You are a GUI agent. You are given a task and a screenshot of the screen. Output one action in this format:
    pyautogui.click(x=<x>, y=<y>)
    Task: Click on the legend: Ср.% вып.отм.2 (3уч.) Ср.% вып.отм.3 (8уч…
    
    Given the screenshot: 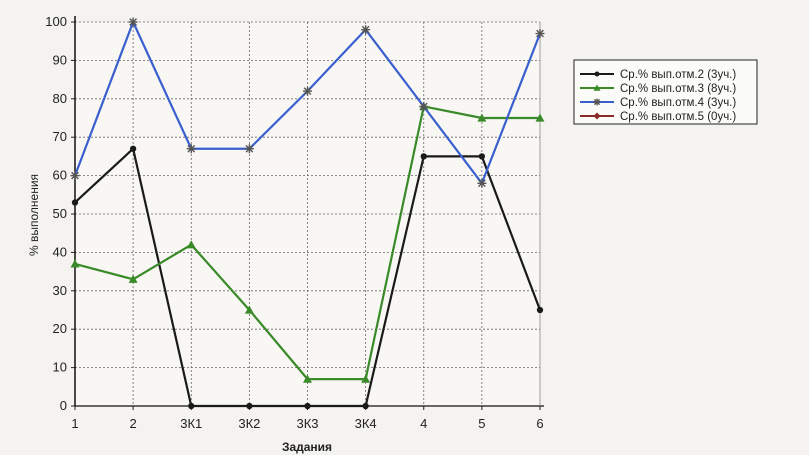 What is the action you would take?
    pyautogui.click(x=665, y=92)
    